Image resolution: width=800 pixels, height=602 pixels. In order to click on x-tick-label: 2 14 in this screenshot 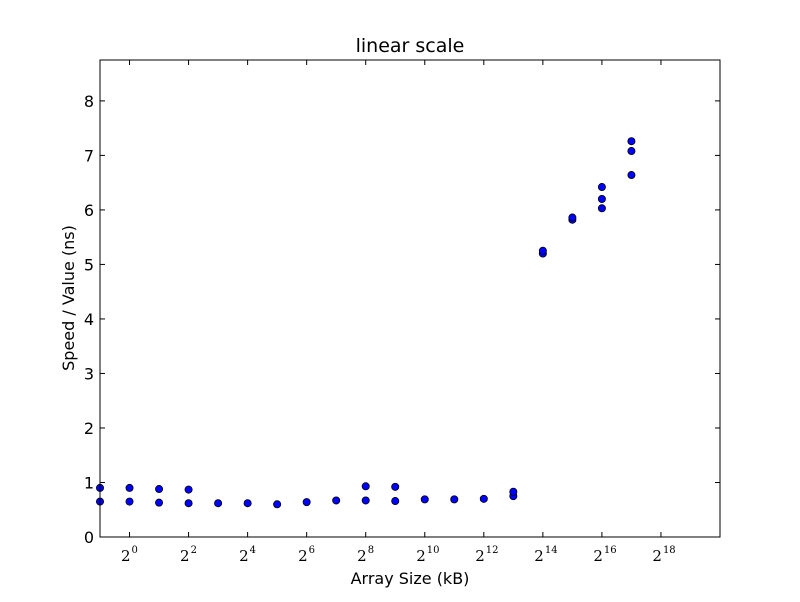, I will do `click(545, 555)`.